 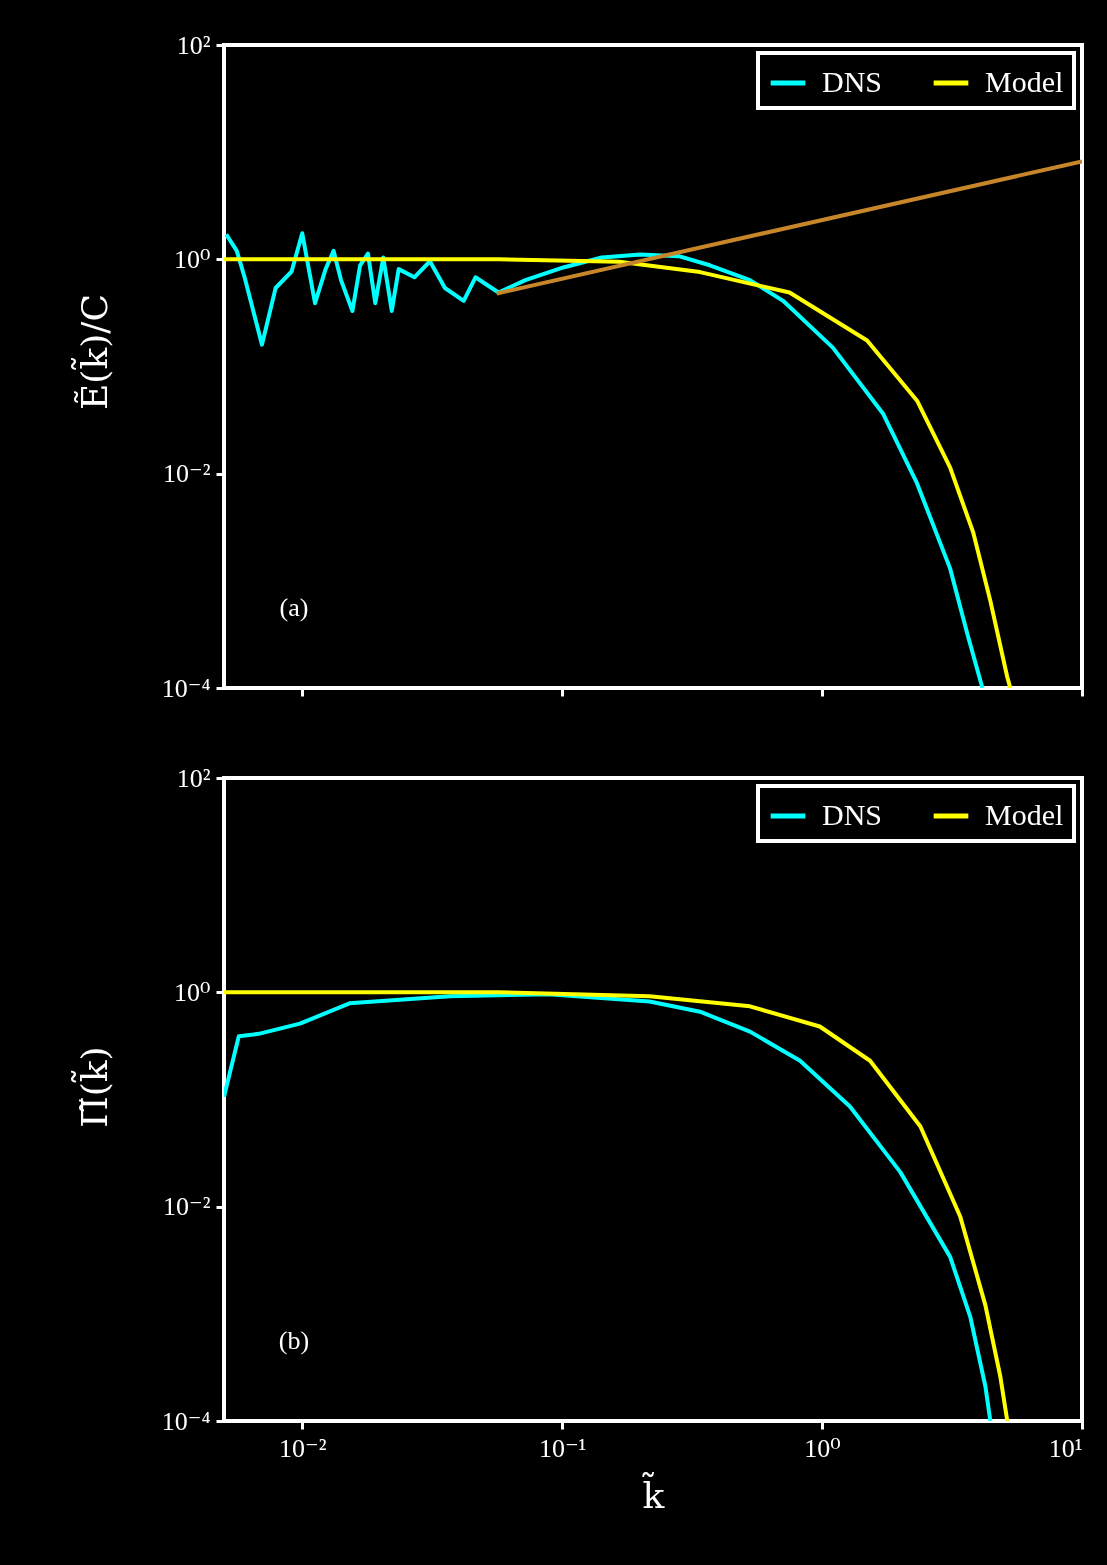 I want to click on annotation: (b), so click(x=294, y=1340).